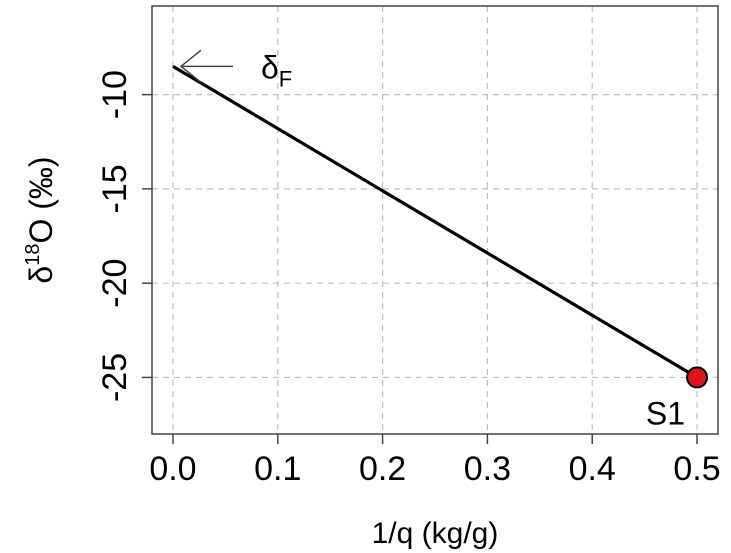  Describe the element at coordinates (124, 236) in the screenshot. I see `y-tick-layer: -10 -15 -20 -25` at that location.